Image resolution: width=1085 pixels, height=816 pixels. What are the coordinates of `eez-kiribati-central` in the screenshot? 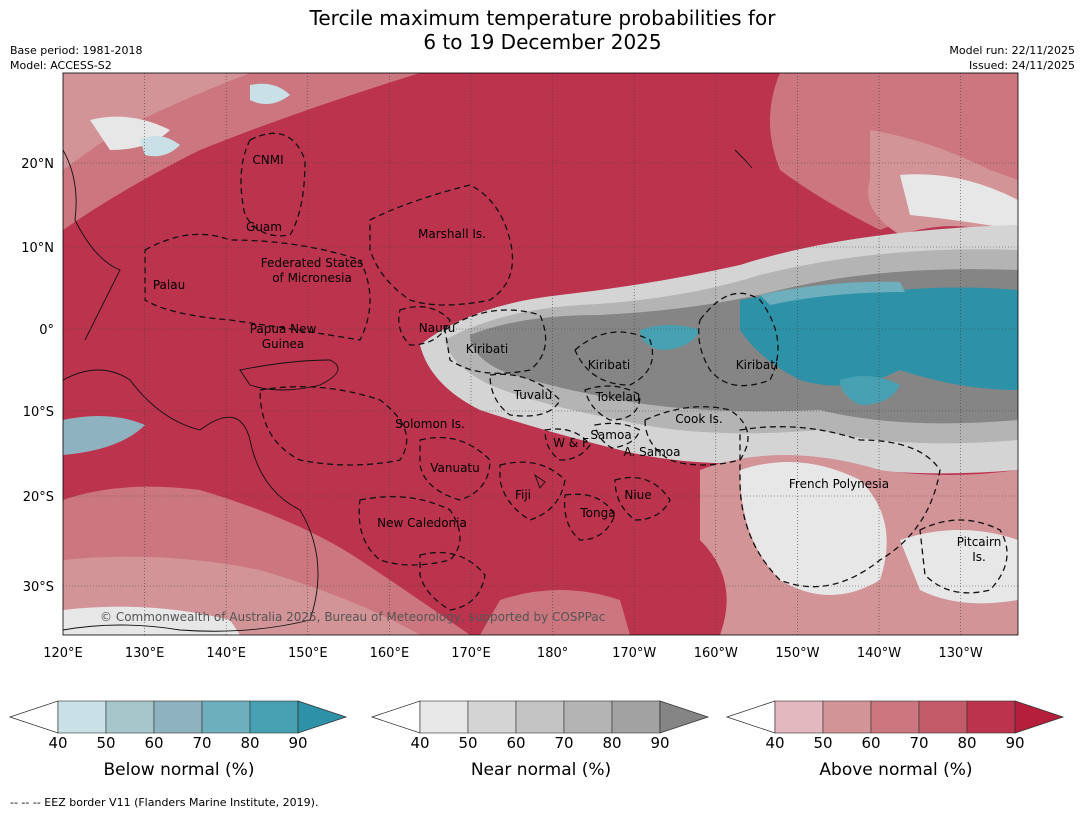 It's located at (614, 358).